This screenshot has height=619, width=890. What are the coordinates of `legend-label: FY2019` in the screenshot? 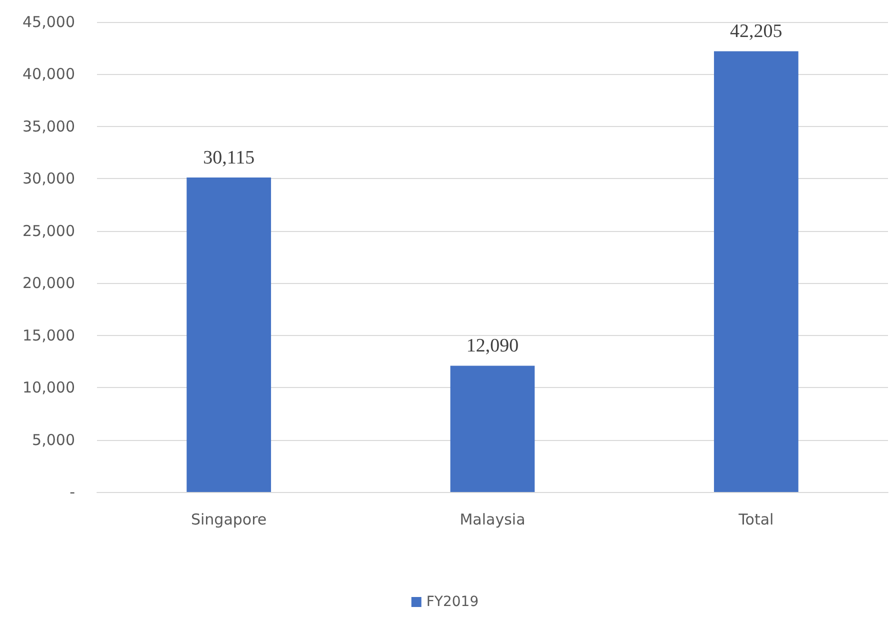 It's located at (452, 602).